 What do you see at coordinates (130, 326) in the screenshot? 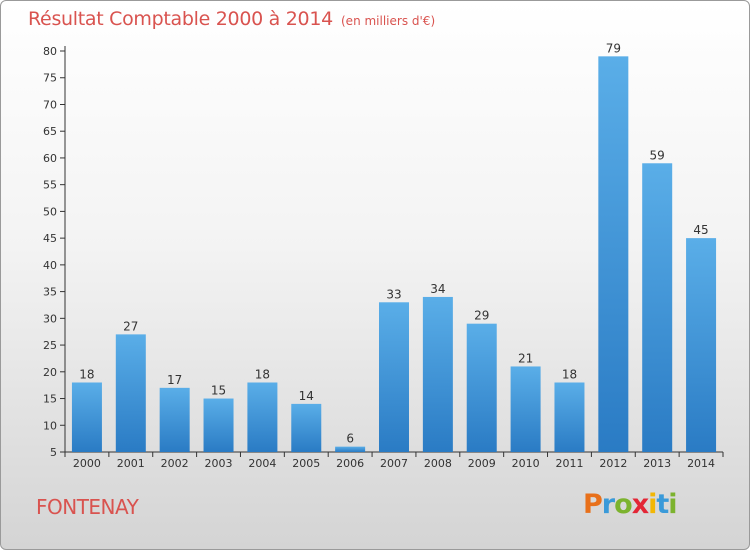
I see `data-label-2001: 27` at bounding box center [130, 326].